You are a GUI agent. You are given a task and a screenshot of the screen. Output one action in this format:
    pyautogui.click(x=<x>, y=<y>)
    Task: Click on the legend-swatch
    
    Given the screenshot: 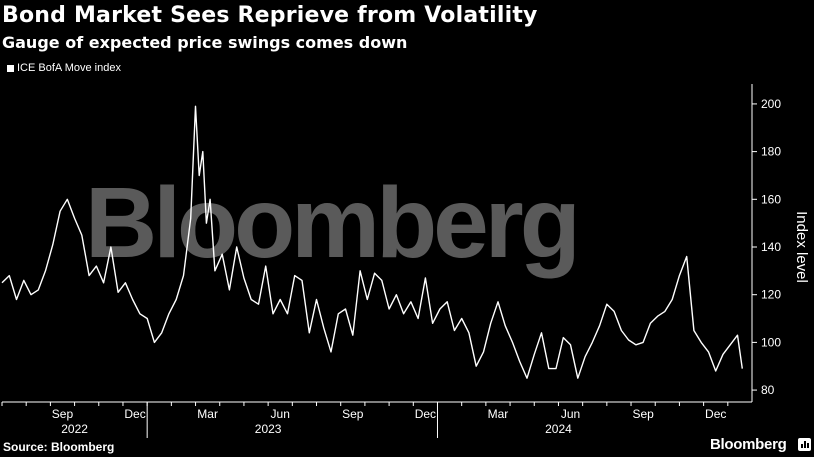 What is the action you would take?
    pyautogui.click(x=10, y=68)
    